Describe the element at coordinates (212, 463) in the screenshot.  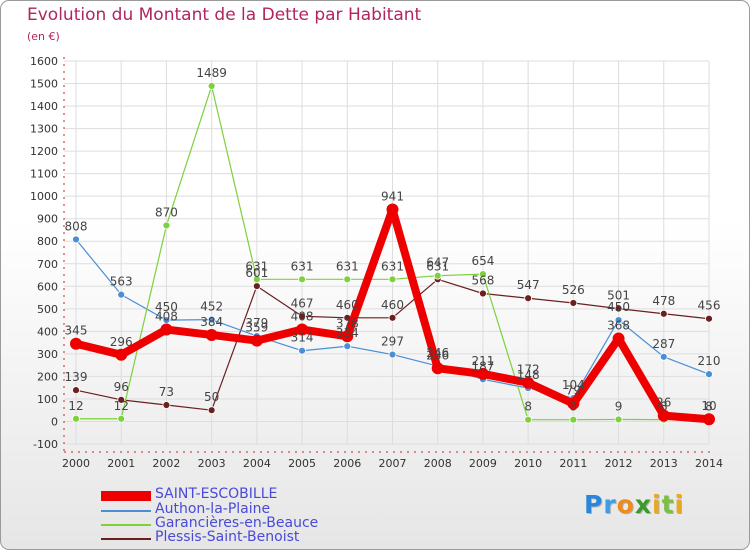
I see `x-tick-label: 2003` at that location.